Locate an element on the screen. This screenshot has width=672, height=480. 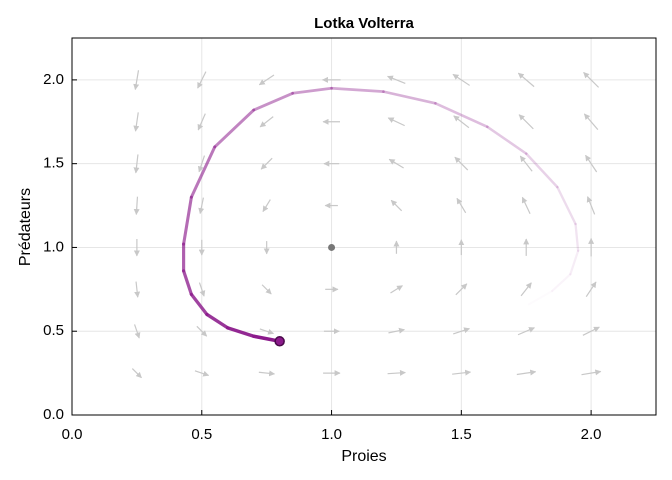
trajectory-start is located at coordinates (279, 341).